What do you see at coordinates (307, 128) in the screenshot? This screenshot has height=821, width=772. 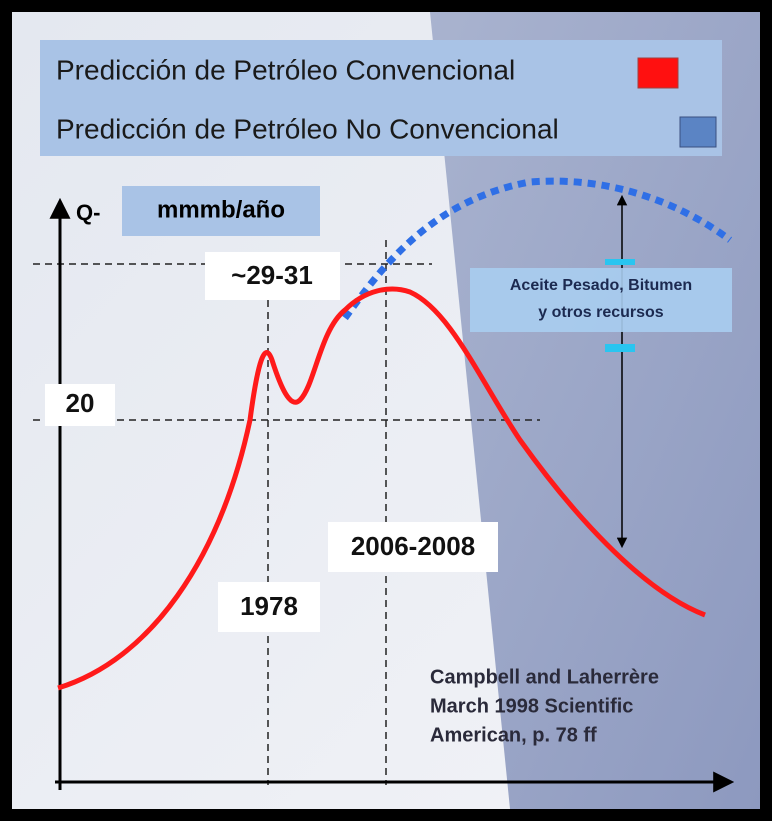 I see `legend-label: Predicción de Petróleo No Convencional` at bounding box center [307, 128].